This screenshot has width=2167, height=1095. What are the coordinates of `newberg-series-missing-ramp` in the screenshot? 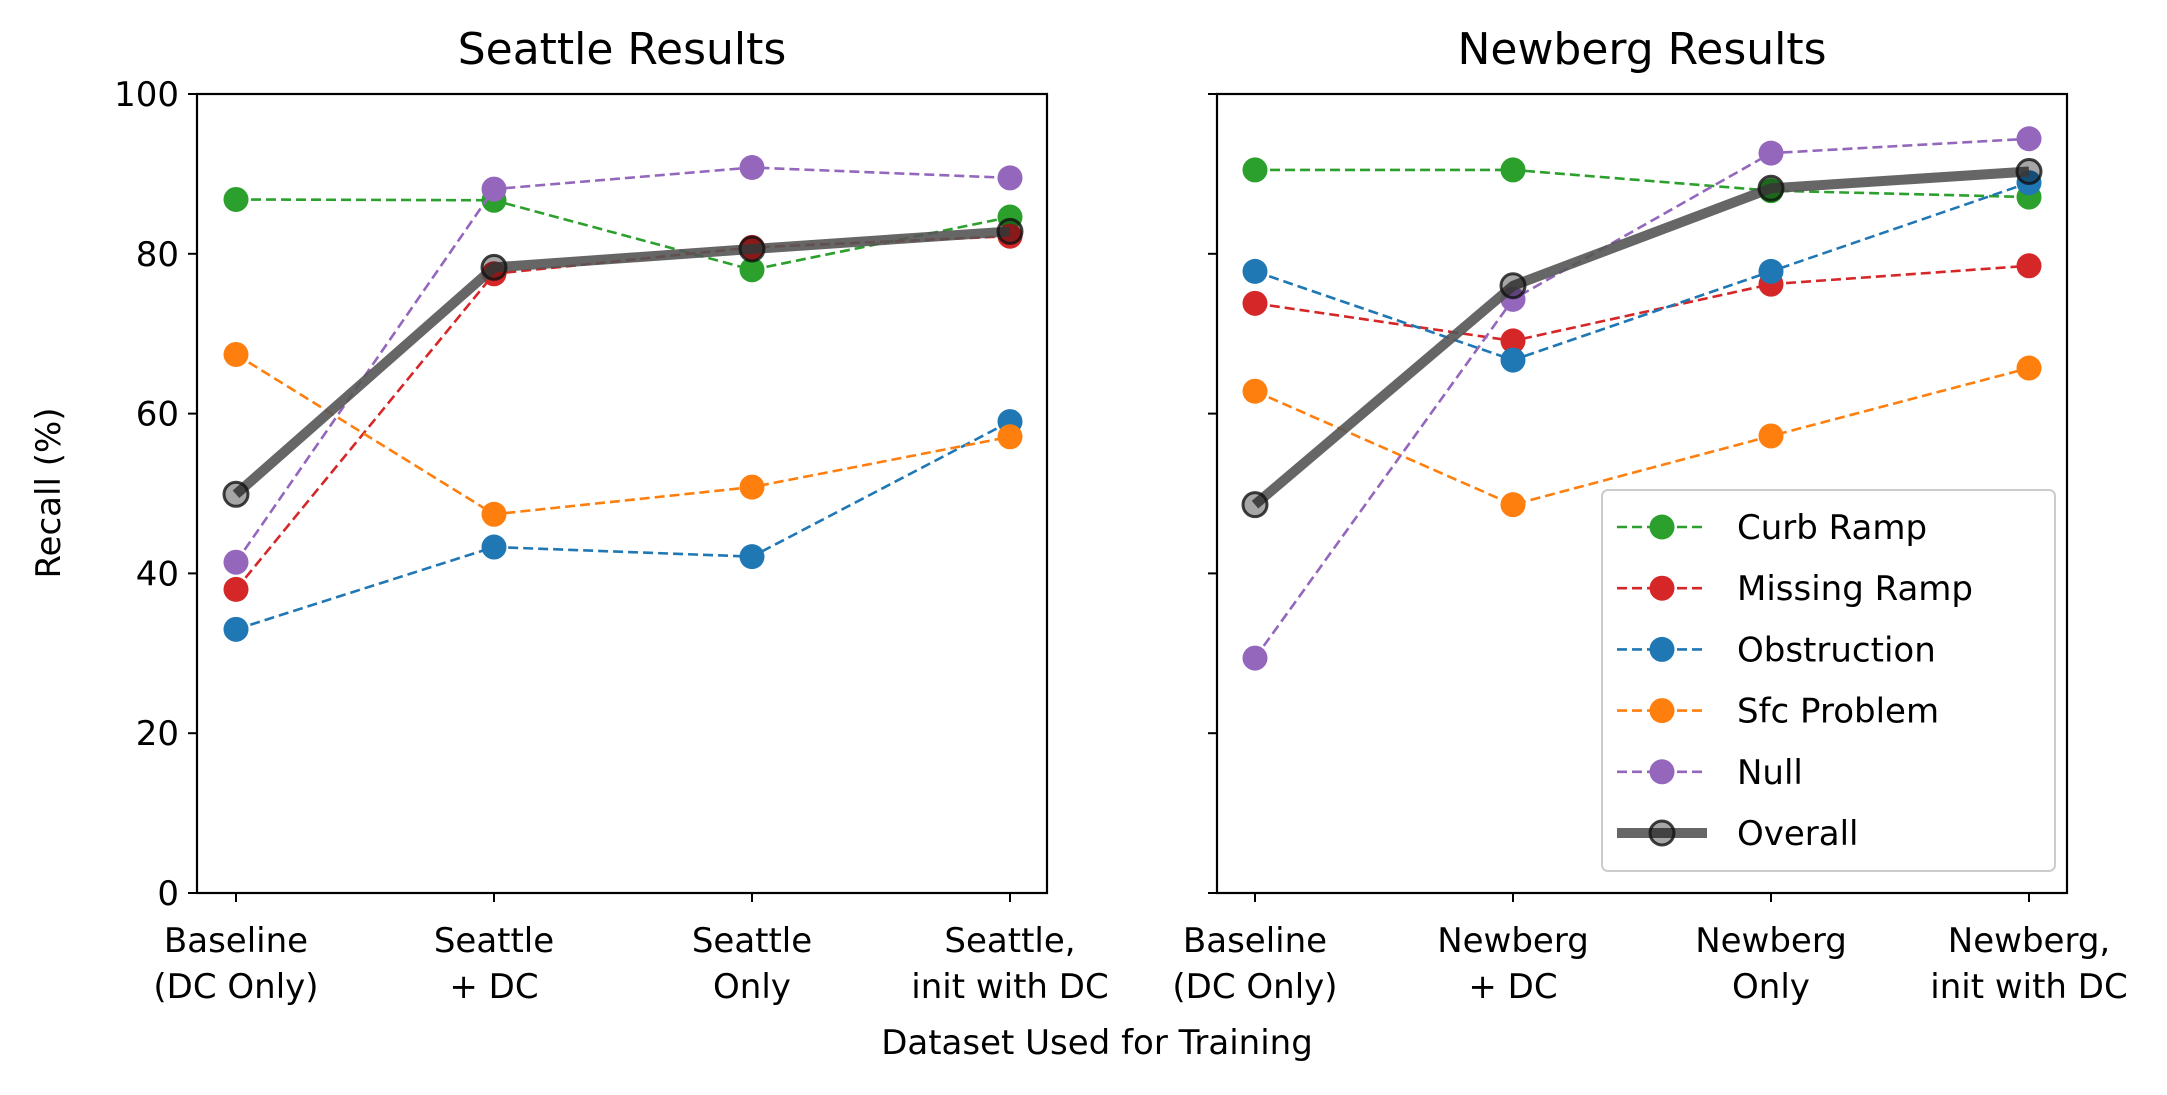 It's located at (1642, 303).